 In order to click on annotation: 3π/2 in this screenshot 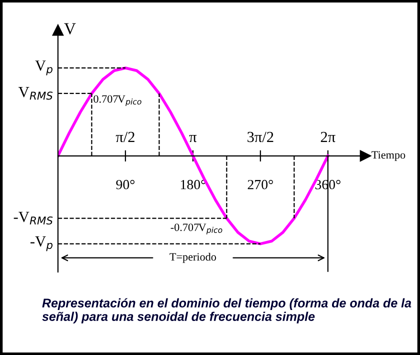, I will do `click(261, 137)`.